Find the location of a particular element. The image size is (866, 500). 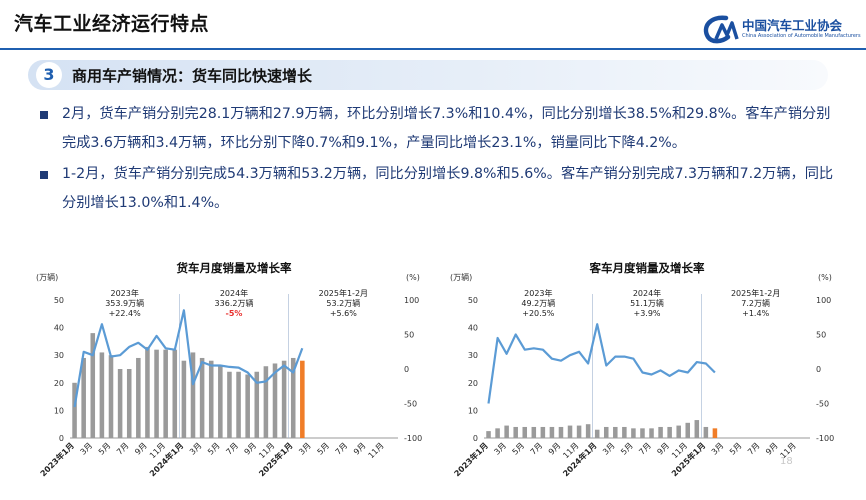

x-tick-label: 11月 is located at coordinates (375, 450).